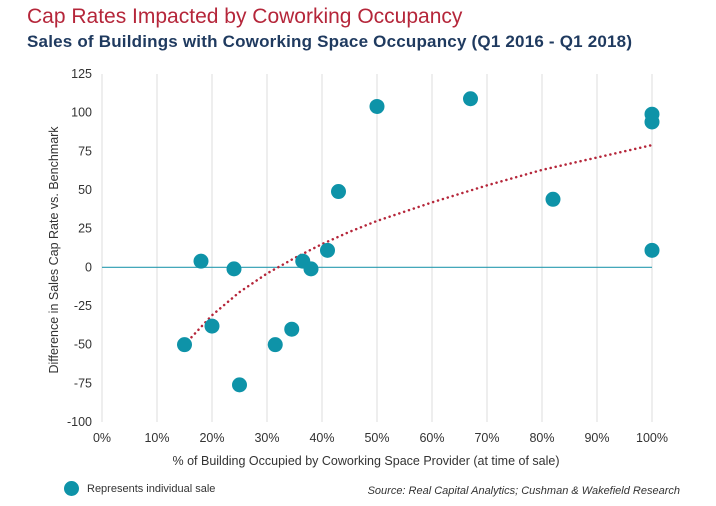 The height and width of the screenshot is (506, 716). I want to click on x-tick-label: 20%, so click(211, 438).